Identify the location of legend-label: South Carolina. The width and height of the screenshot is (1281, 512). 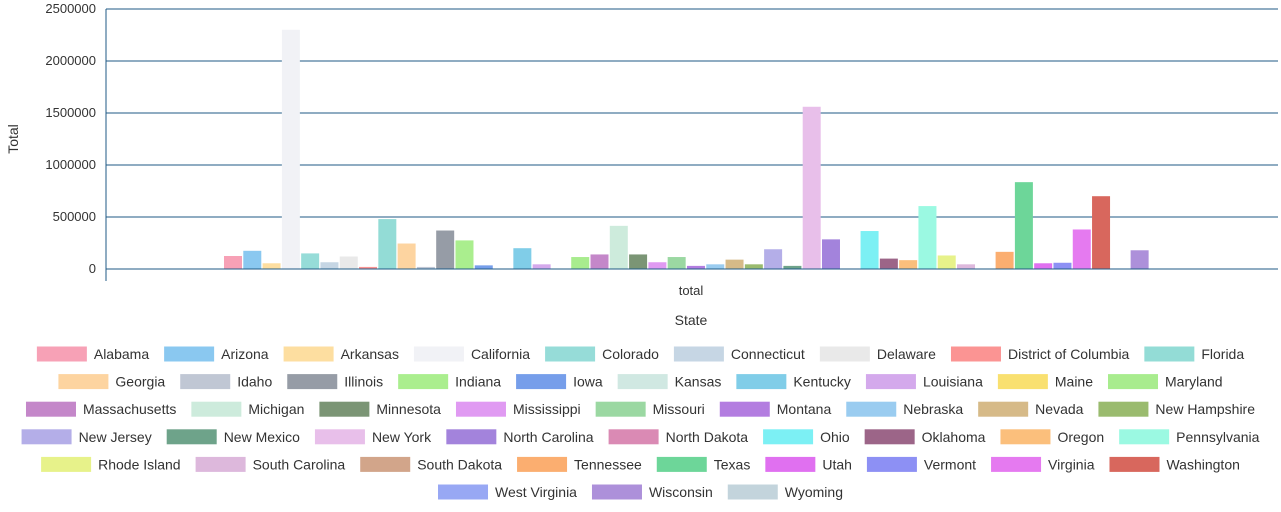
(299, 464).